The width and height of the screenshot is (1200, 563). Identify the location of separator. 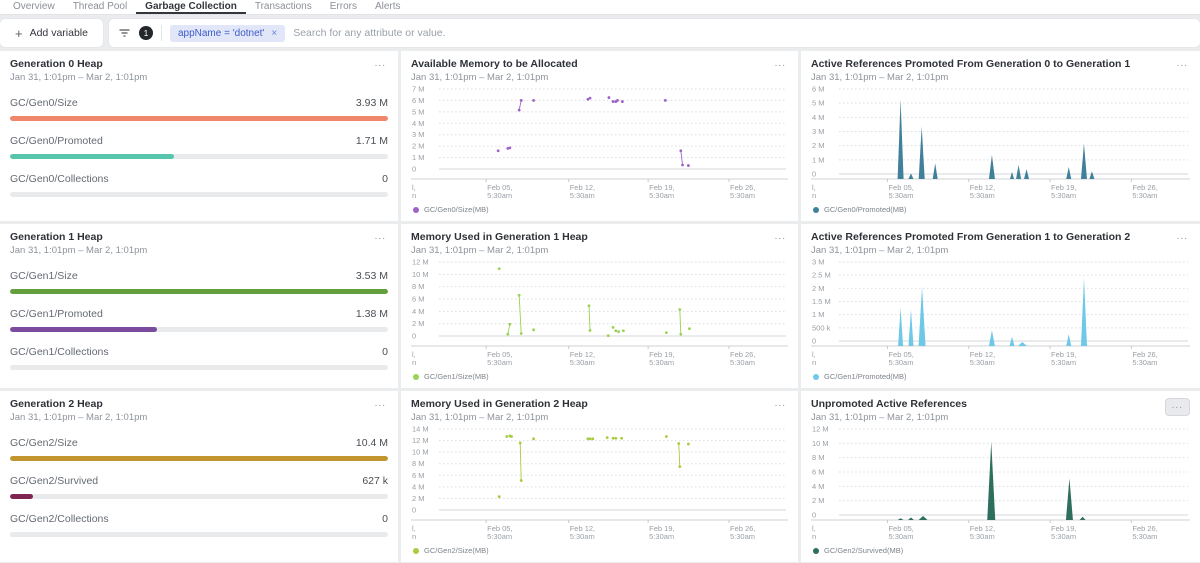
(161, 33).